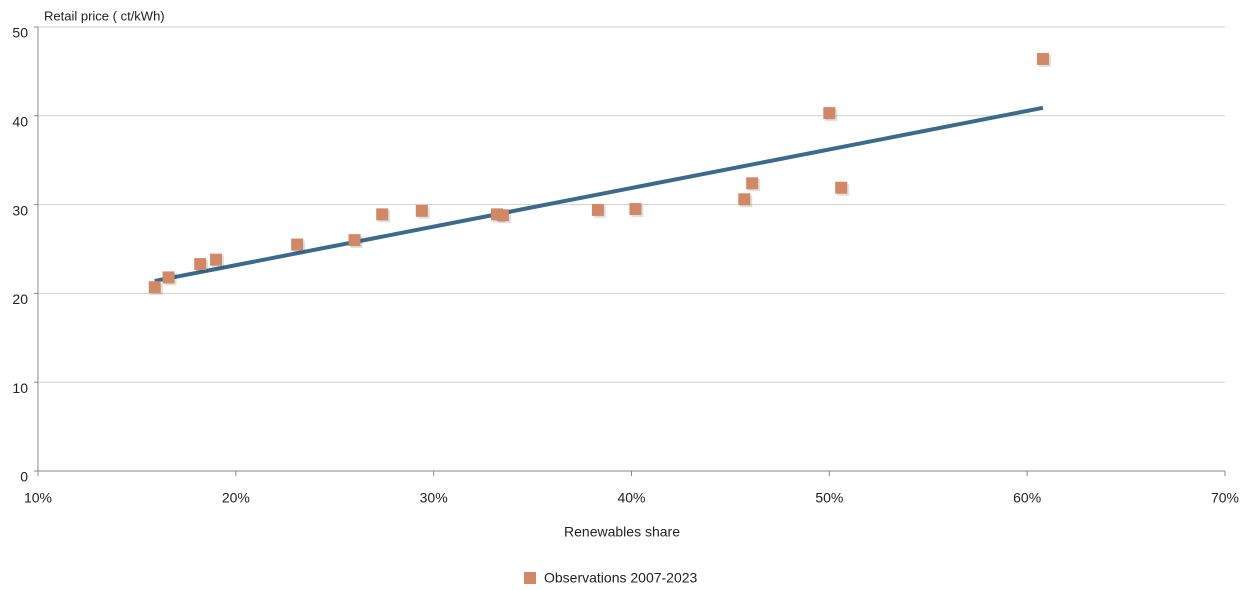 The image size is (1247, 590). Describe the element at coordinates (1027, 498) in the screenshot. I see `x-tick-label: 60%` at that location.